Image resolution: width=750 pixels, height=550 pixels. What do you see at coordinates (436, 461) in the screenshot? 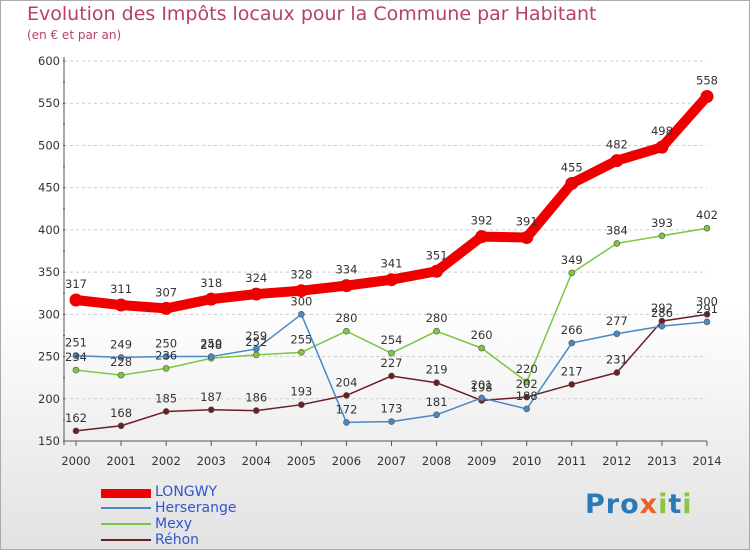
I see `x-tick-label-2008: 2008` at bounding box center [436, 461].